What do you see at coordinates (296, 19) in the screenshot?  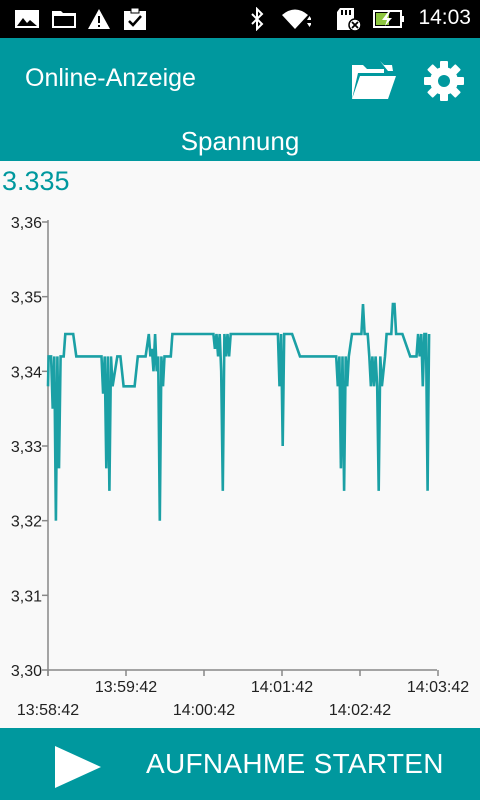 I see `wifi-icon` at bounding box center [296, 19].